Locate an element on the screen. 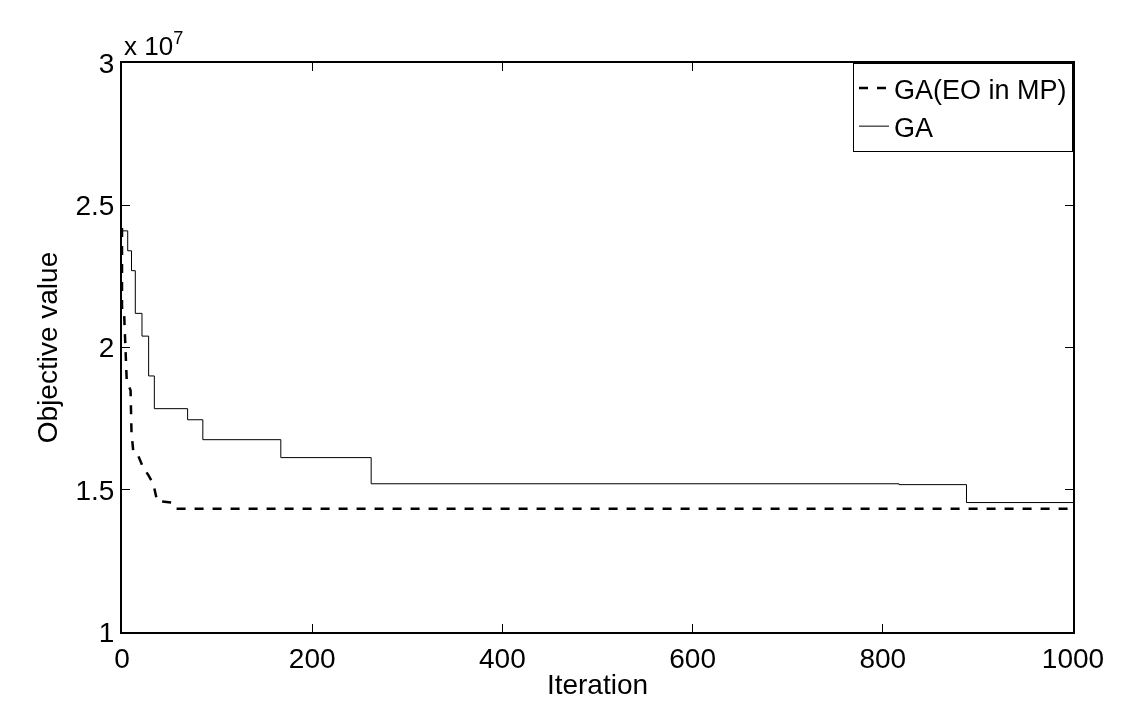 This screenshot has width=1121, height=712. legend-label: GA(EO in MP) is located at coordinates (980, 89).